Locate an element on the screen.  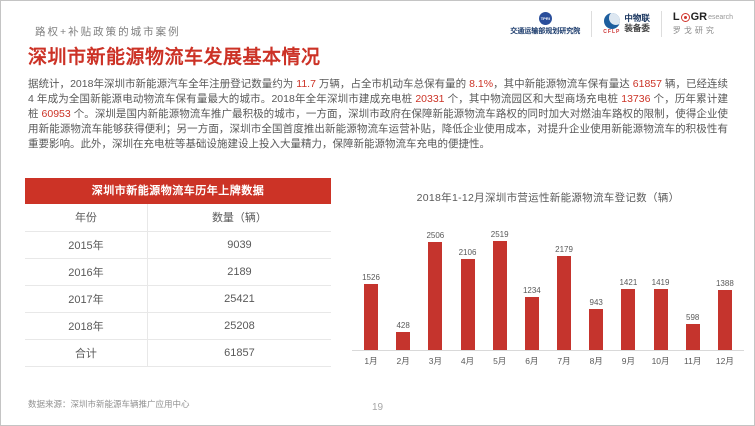
bar-value-label: 1419 is located at coordinates (660, 282).